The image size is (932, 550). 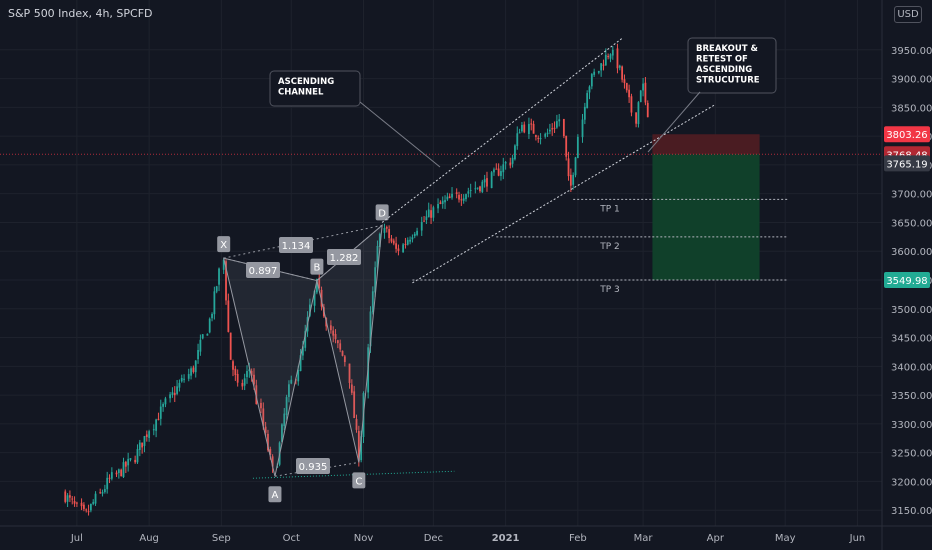 What do you see at coordinates (609, 247) in the screenshot?
I see `target-label-tp2: TP 2` at bounding box center [609, 247].